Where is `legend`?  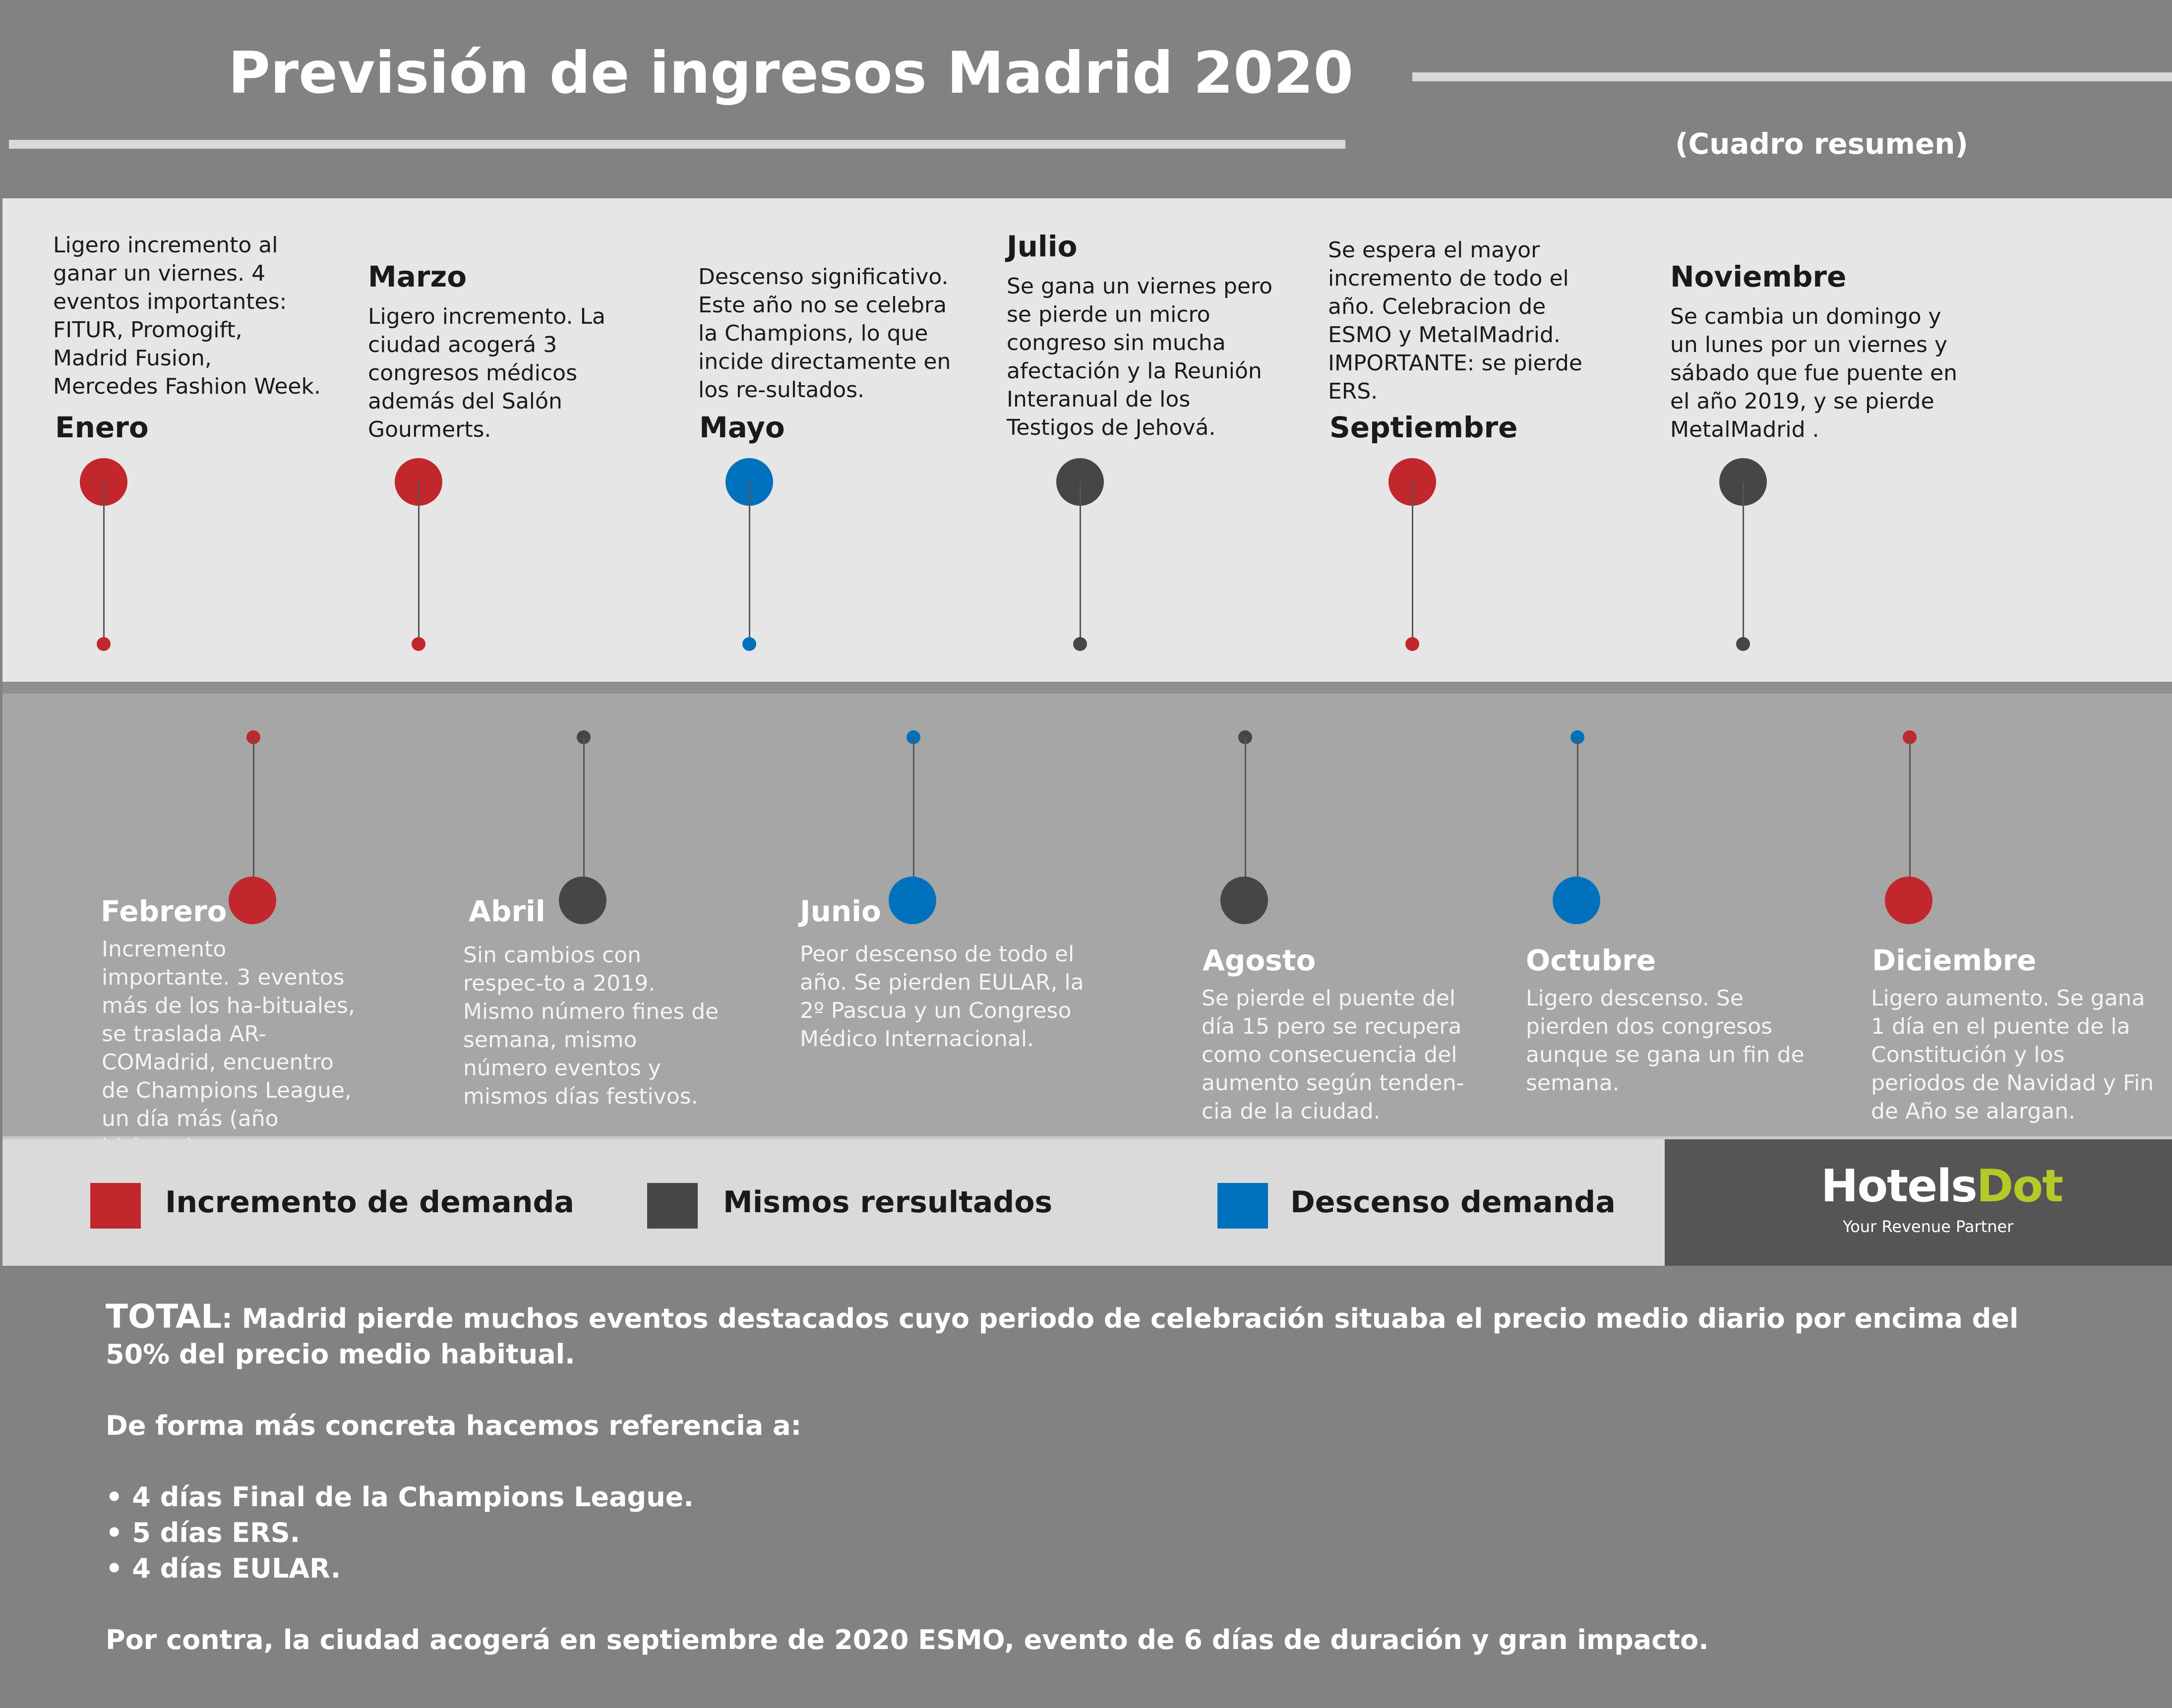
legend is located at coordinates (833, 1202).